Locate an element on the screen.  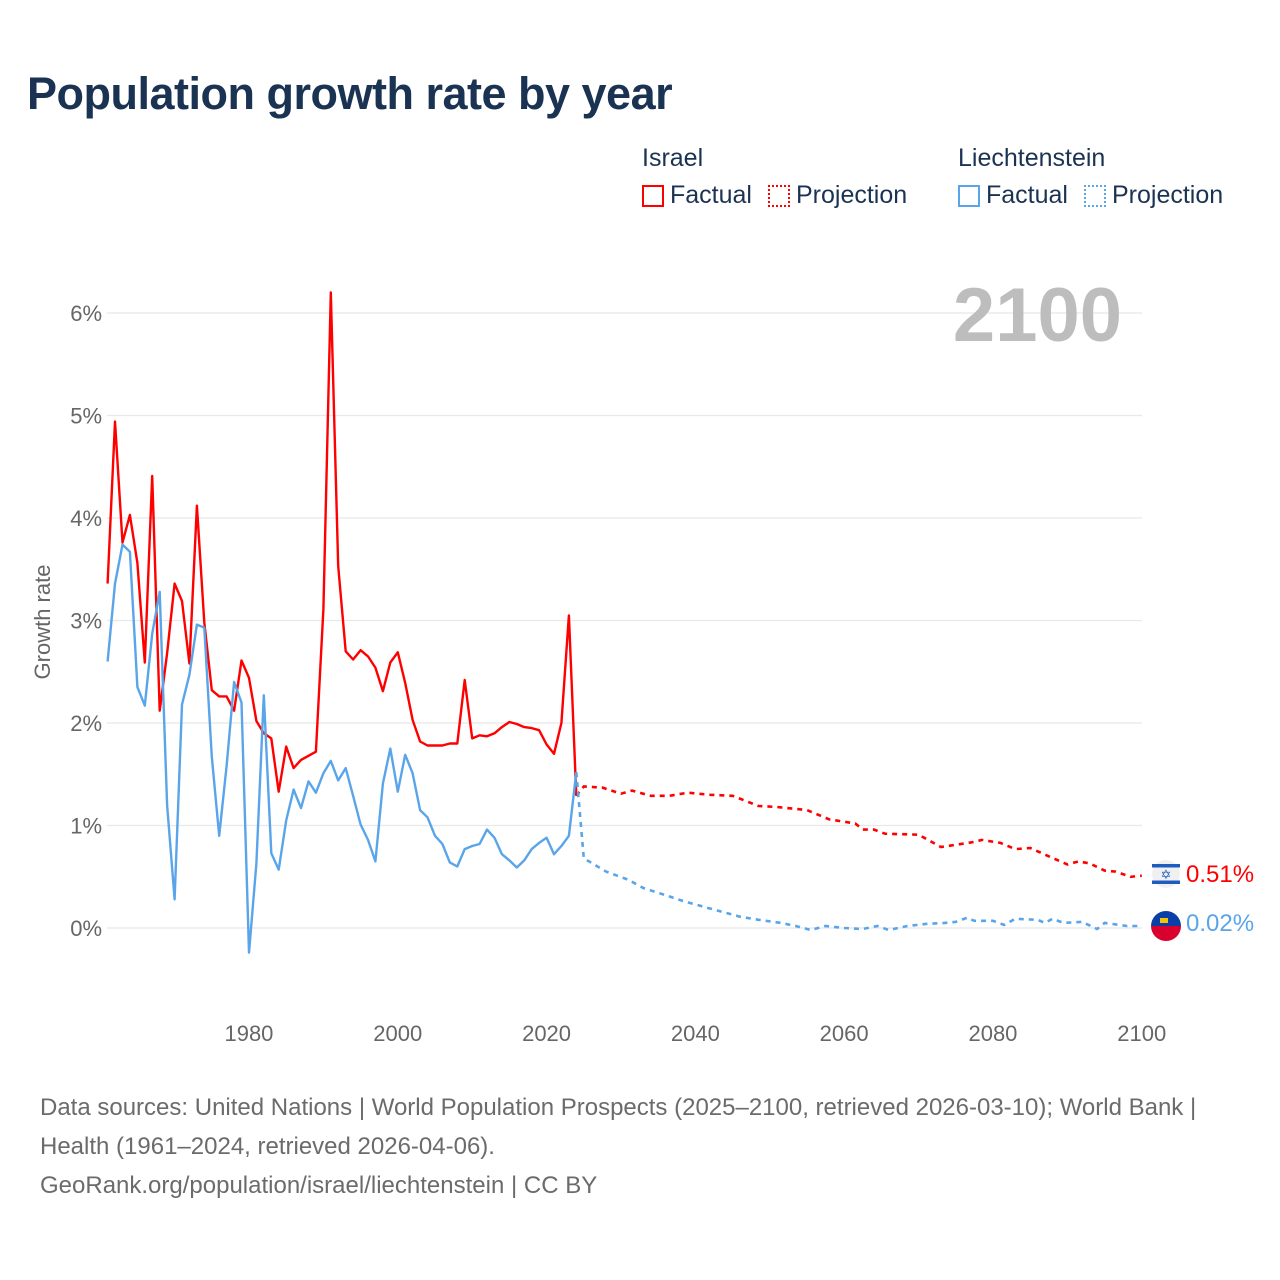
y-tick-label: 5% is located at coordinates (86, 416).